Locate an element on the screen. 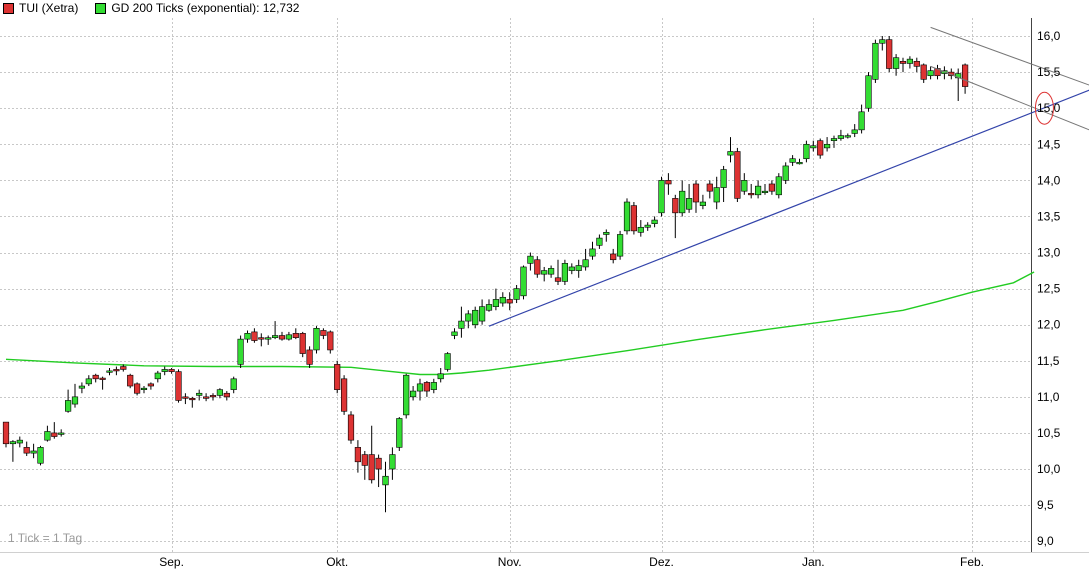 Image resolution: width=1089 pixels, height=577 pixels. y-tick-label: 14,0 is located at coordinates (1049, 180).